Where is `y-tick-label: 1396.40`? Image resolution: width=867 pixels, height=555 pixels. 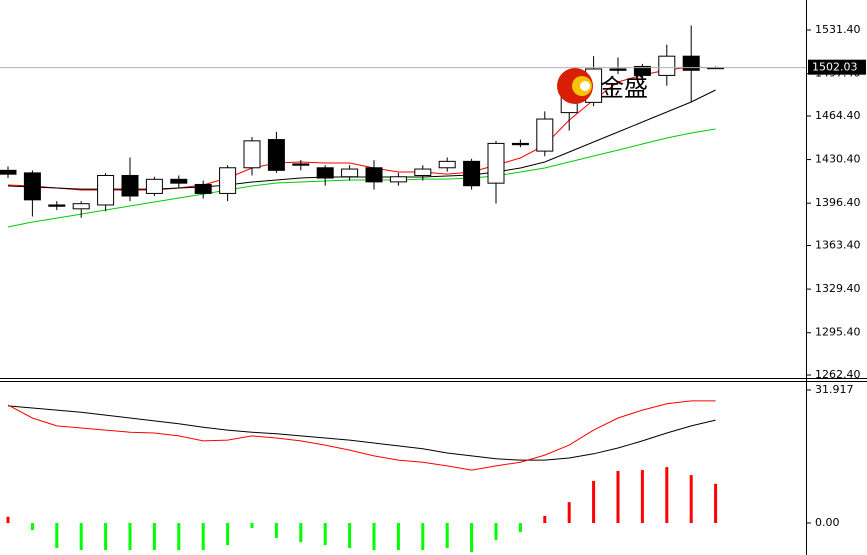
y-tick-label: 1396.40 is located at coordinates (838, 202).